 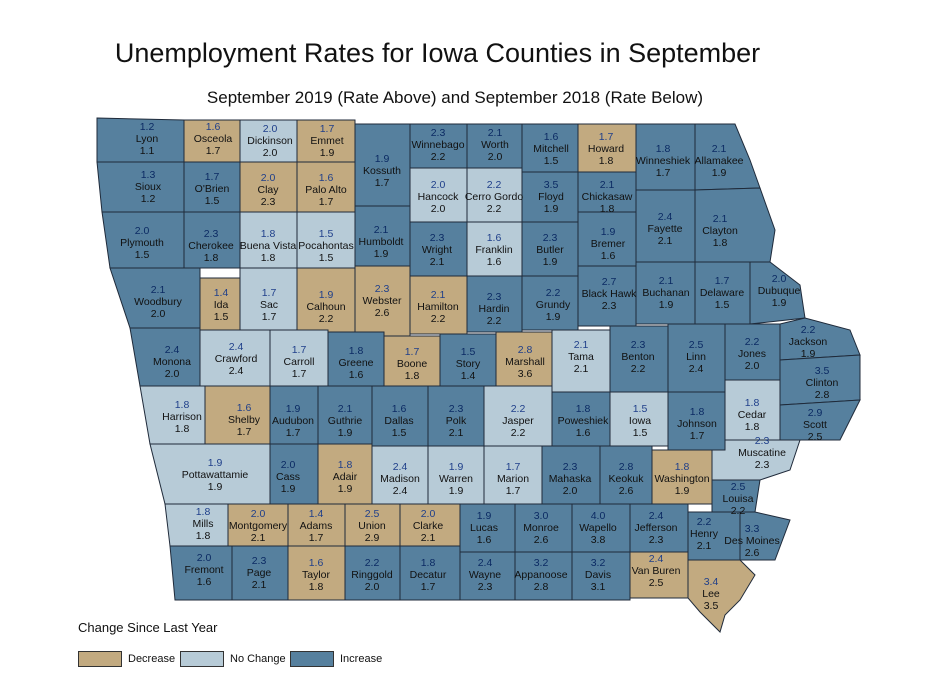 What do you see at coordinates (326, 319) in the screenshot?
I see `rate-2018-calhoun: 2.2` at bounding box center [326, 319].